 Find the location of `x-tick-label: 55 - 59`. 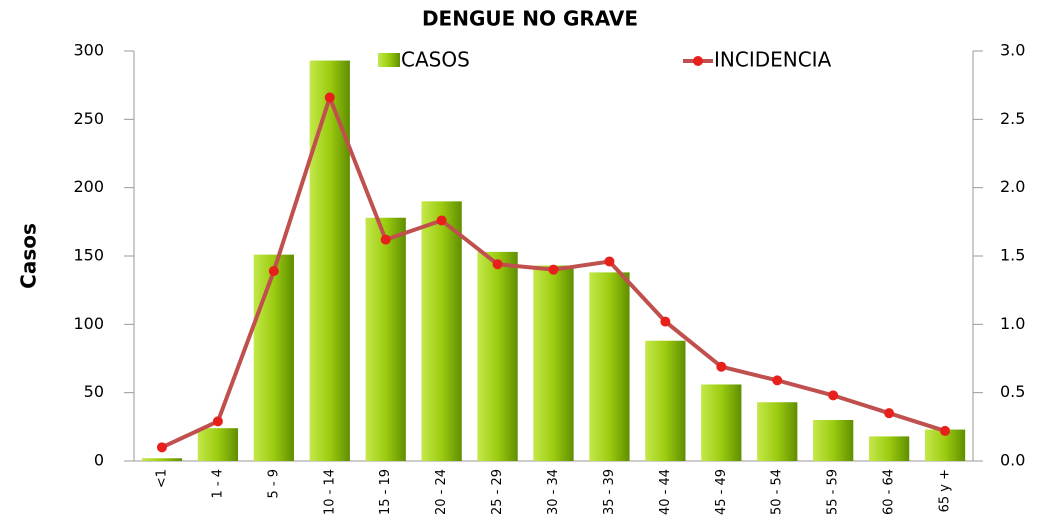

x-tick-label: 55 - 59 is located at coordinates (833, 492).